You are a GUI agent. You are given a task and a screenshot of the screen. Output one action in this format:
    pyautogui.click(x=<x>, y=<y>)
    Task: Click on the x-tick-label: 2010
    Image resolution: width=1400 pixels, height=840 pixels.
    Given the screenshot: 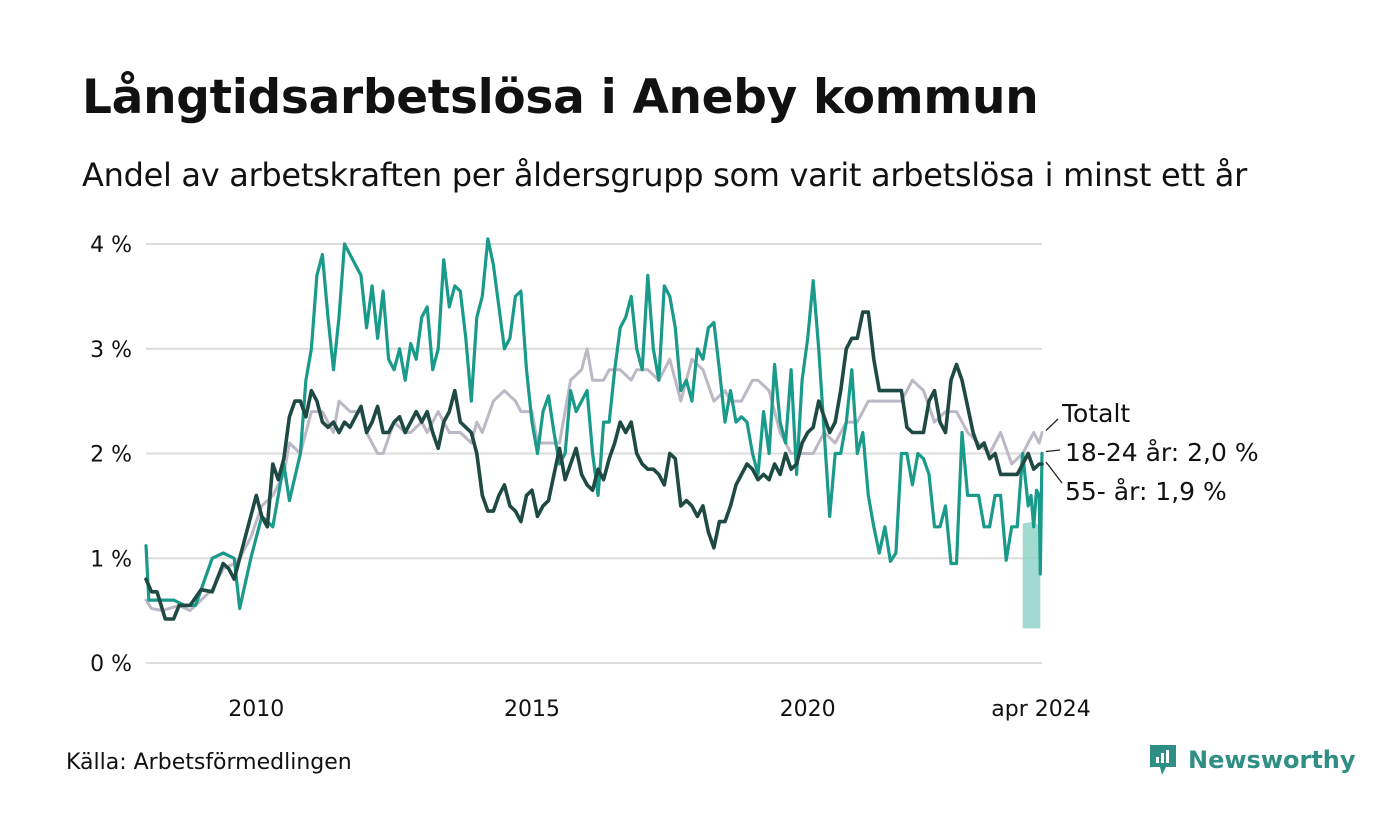 What is the action you would take?
    pyautogui.click(x=256, y=709)
    